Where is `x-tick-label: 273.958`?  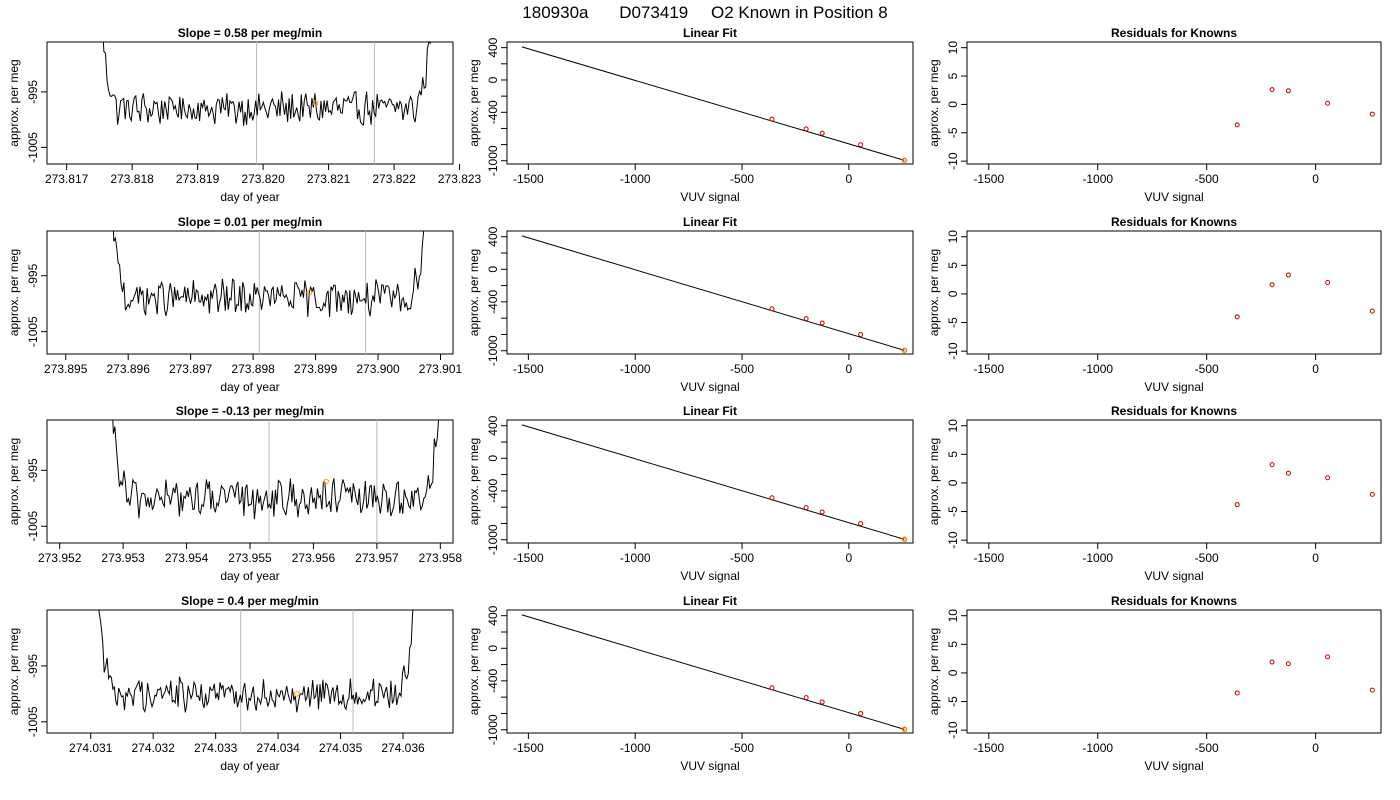
x-tick-label: 273.958 is located at coordinates (441, 558).